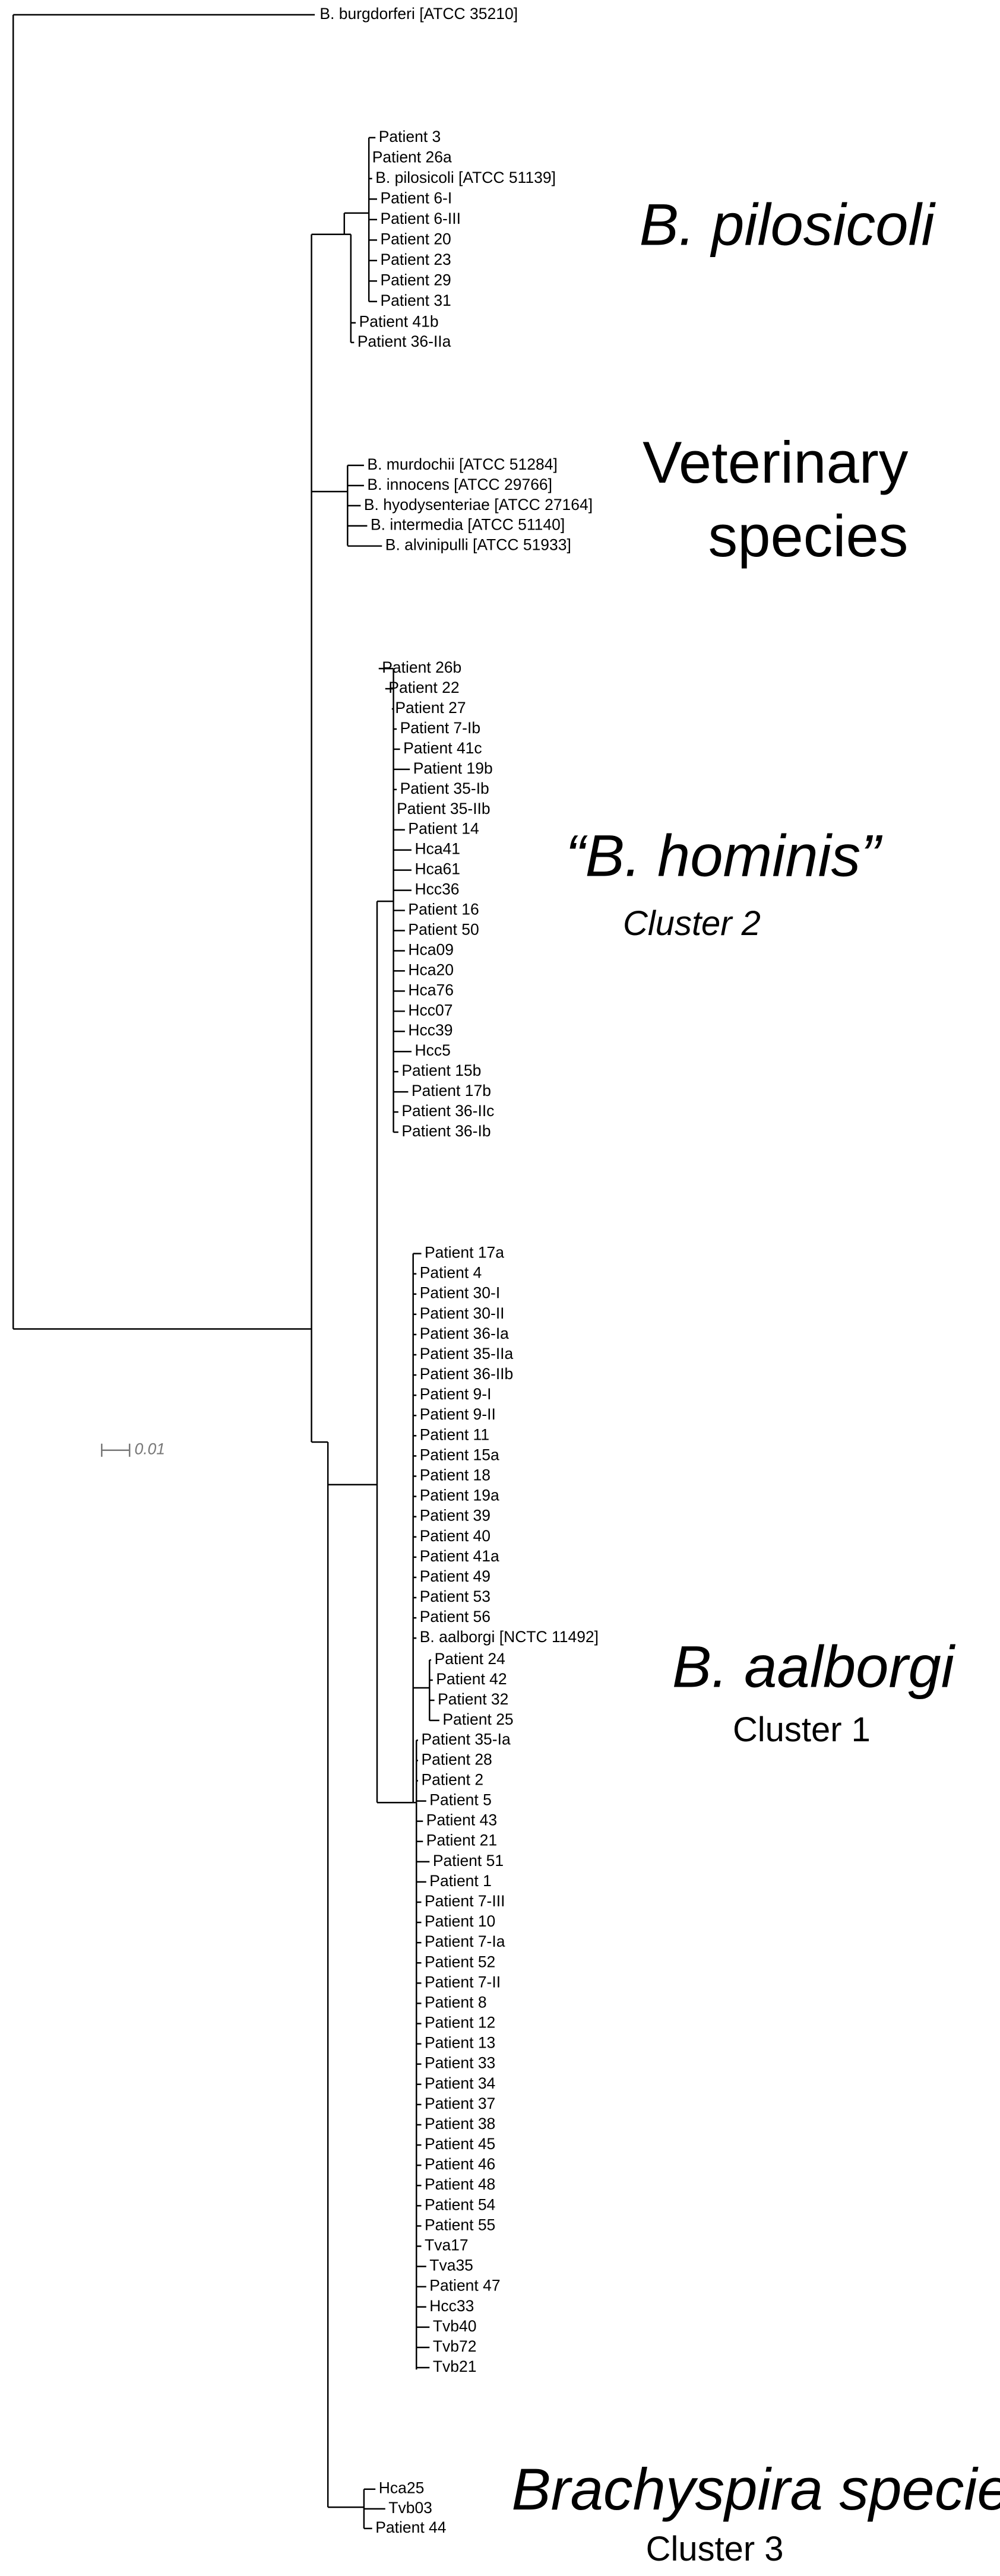 The width and height of the screenshot is (1000, 2576). I want to click on leaf-label: Patient 26b, so click(421, 667).